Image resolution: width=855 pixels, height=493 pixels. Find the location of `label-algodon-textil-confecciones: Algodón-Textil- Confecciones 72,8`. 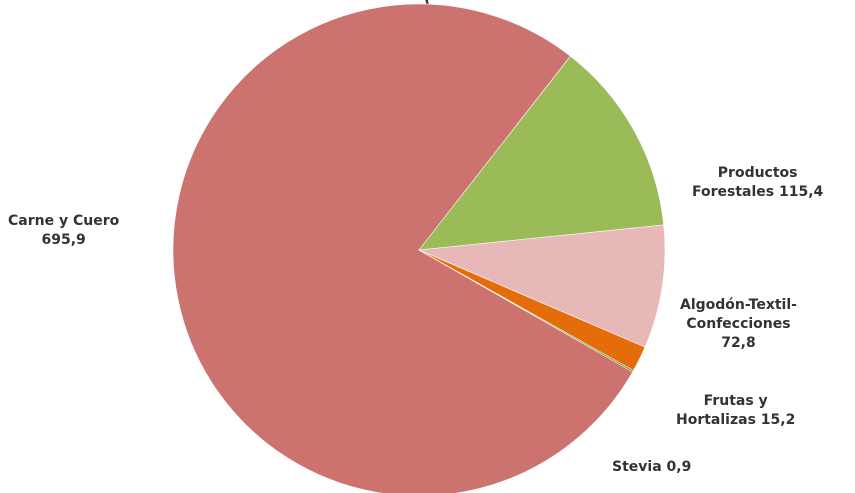

label-algodon-textil-confecciones: Algodón-Textil- Confecciones 72,8 is located at coordinates (738, 324).